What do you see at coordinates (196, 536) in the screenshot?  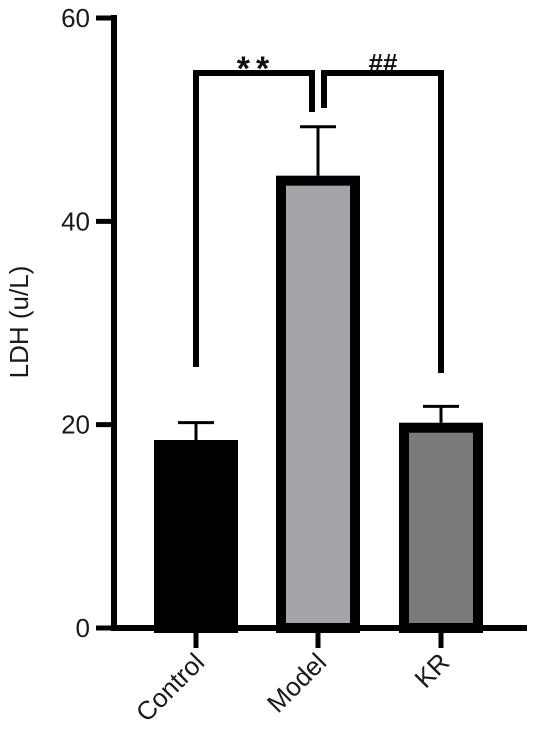 I see `bar-control` at bounding box center [196, 536].